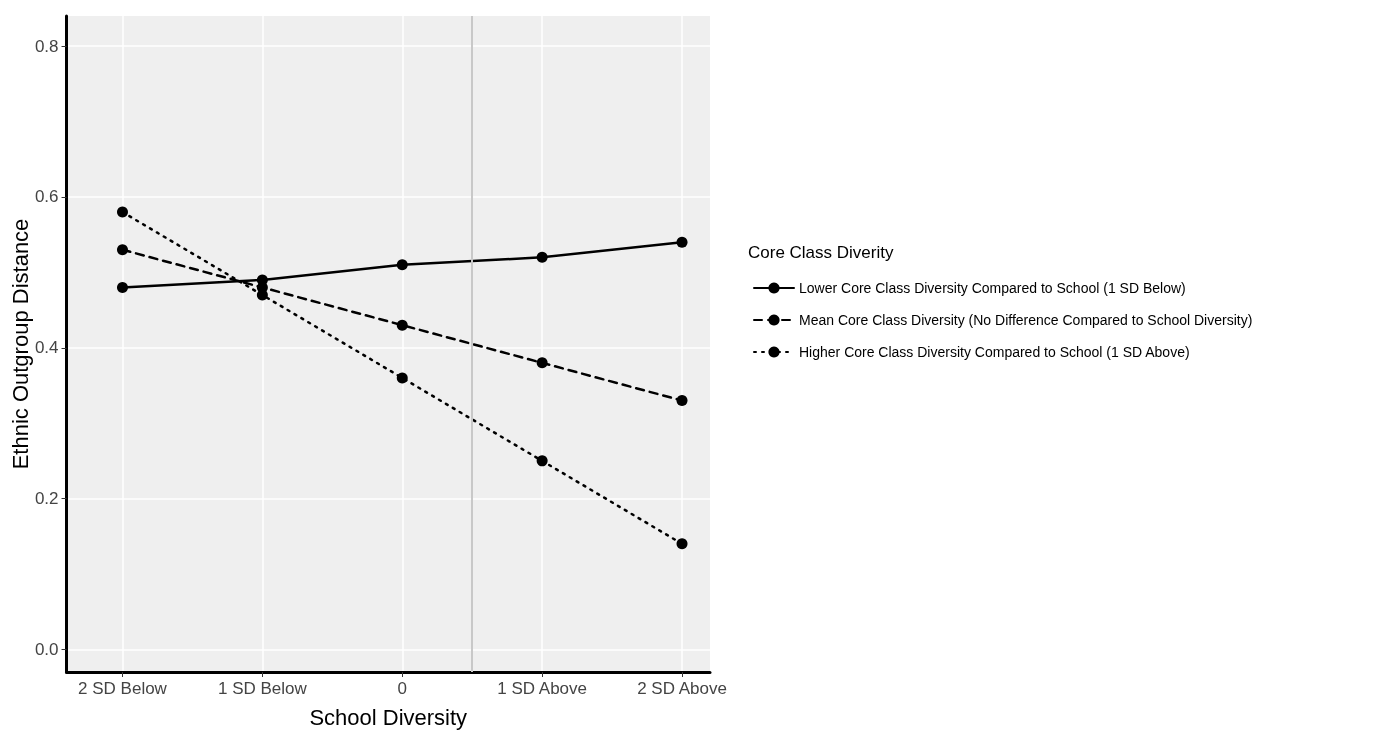 The width and height of the screenshot is (1376, 752). What do you see at coordinates (46, 348) in the screenshot?
I see `y-tick-label: 0.4` at bounding box center [46, 348].